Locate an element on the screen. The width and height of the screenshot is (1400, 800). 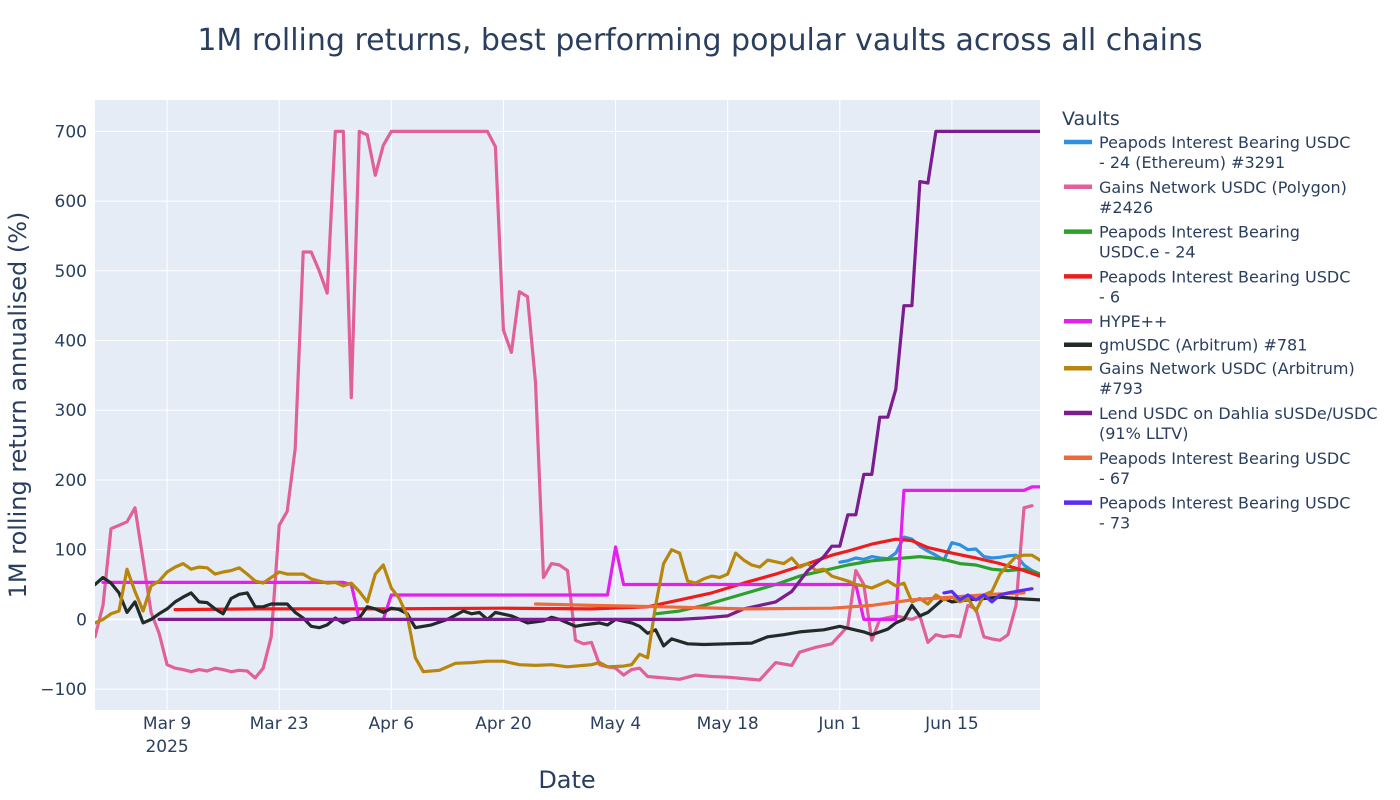
legend-label: - 24 (Ethereum) #3291 is located at coordinates (1192, 162).